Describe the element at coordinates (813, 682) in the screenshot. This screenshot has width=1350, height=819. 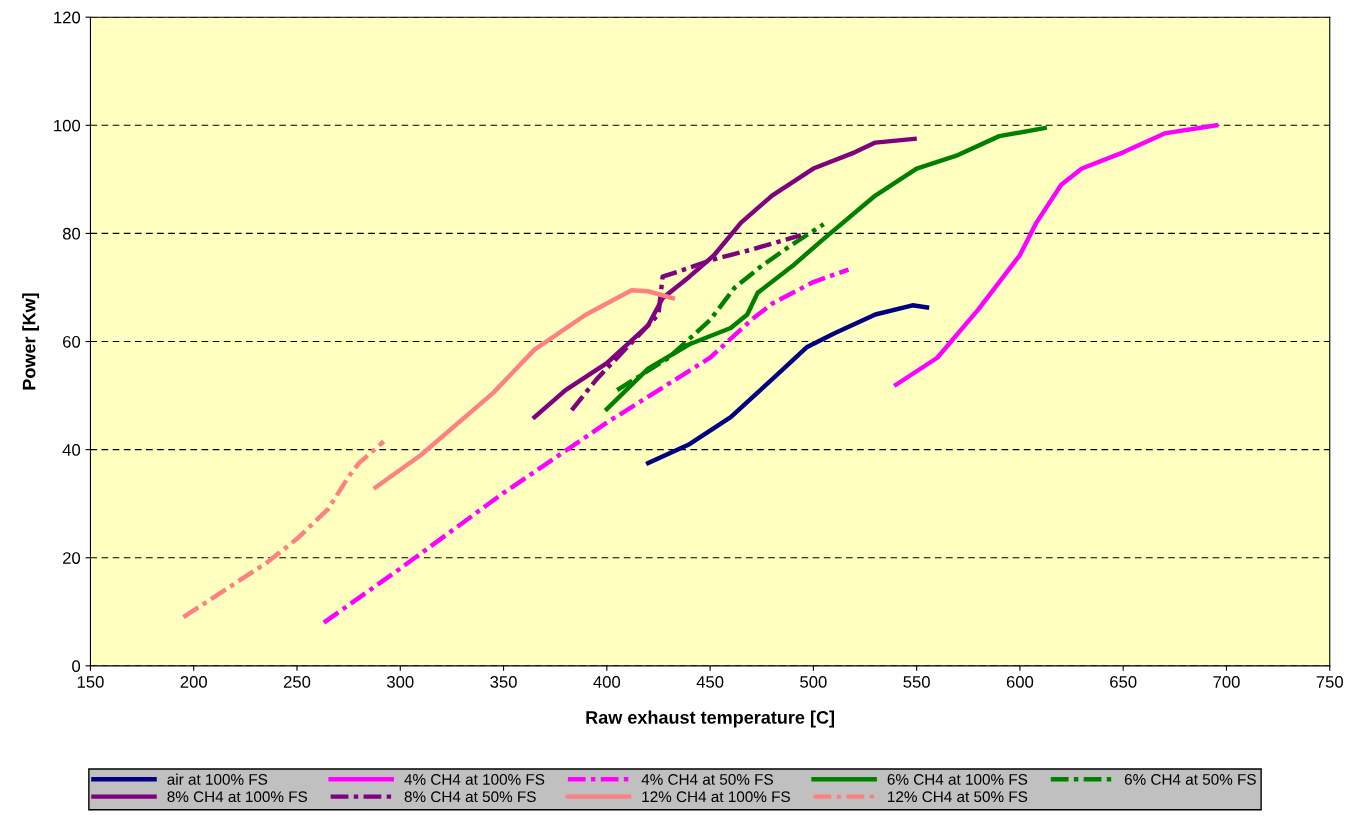
I see `x-tick-label: 500` at that location.